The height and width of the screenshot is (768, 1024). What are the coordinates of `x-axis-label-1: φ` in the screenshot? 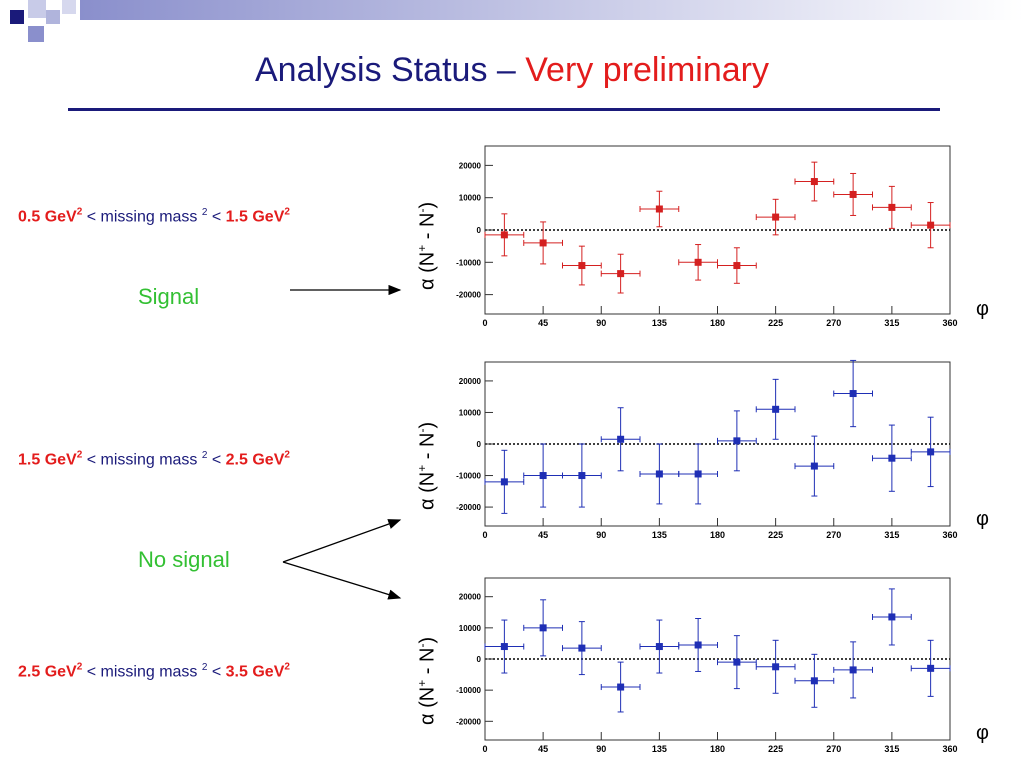 It's located at (982, 309).